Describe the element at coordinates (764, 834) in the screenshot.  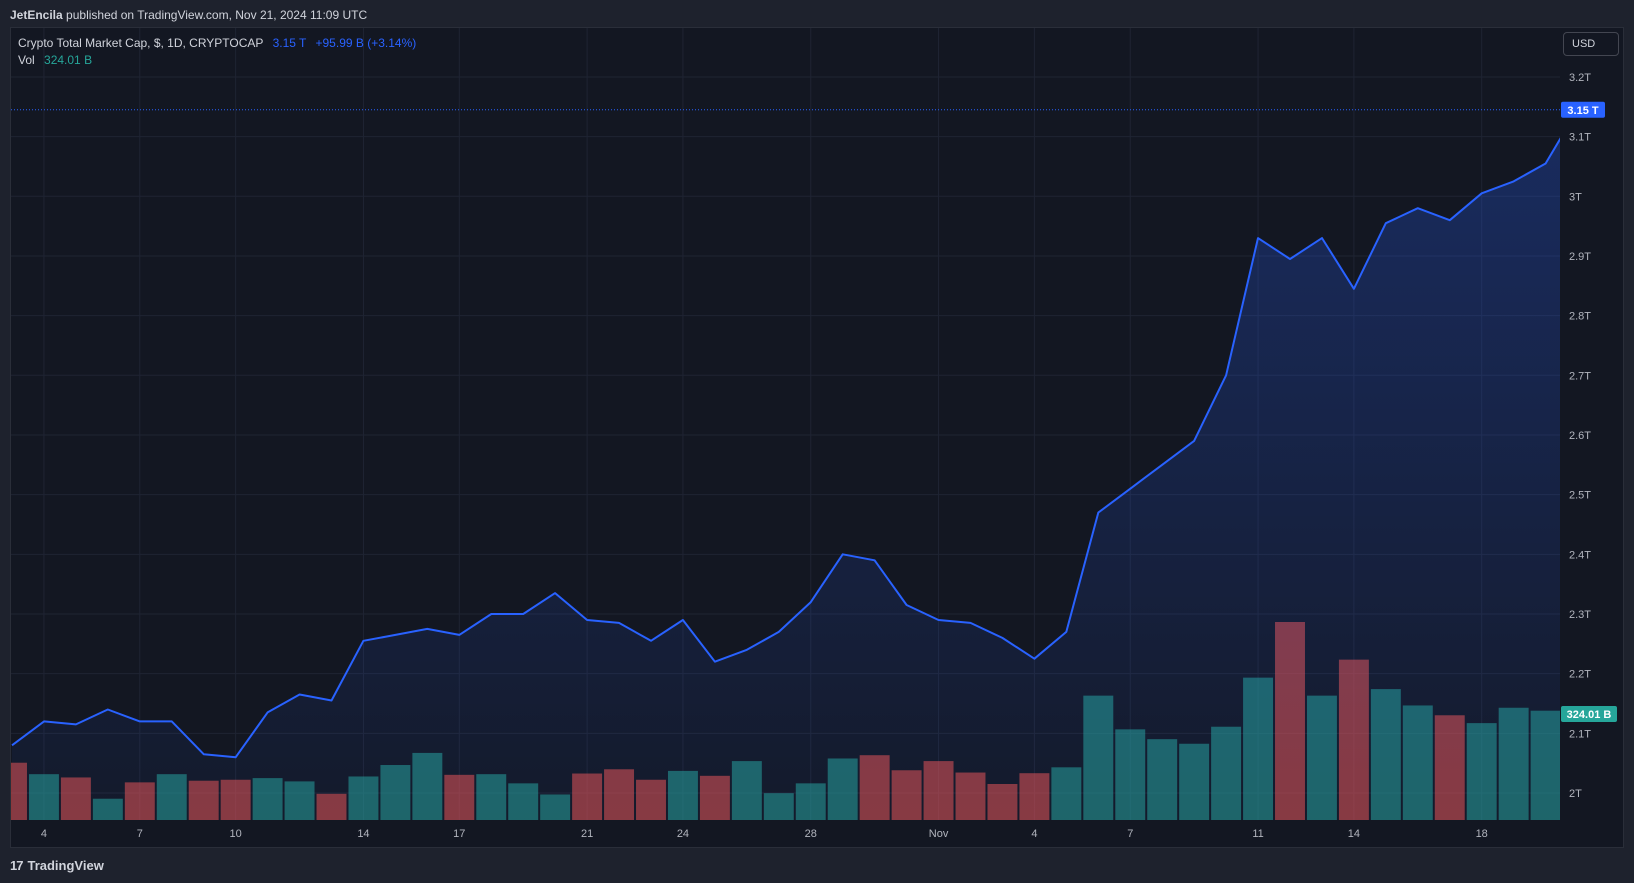
I see `time-axis: 4 7 10 14 17 21 24 28 Nov 4 7 11 14 18` at that location.